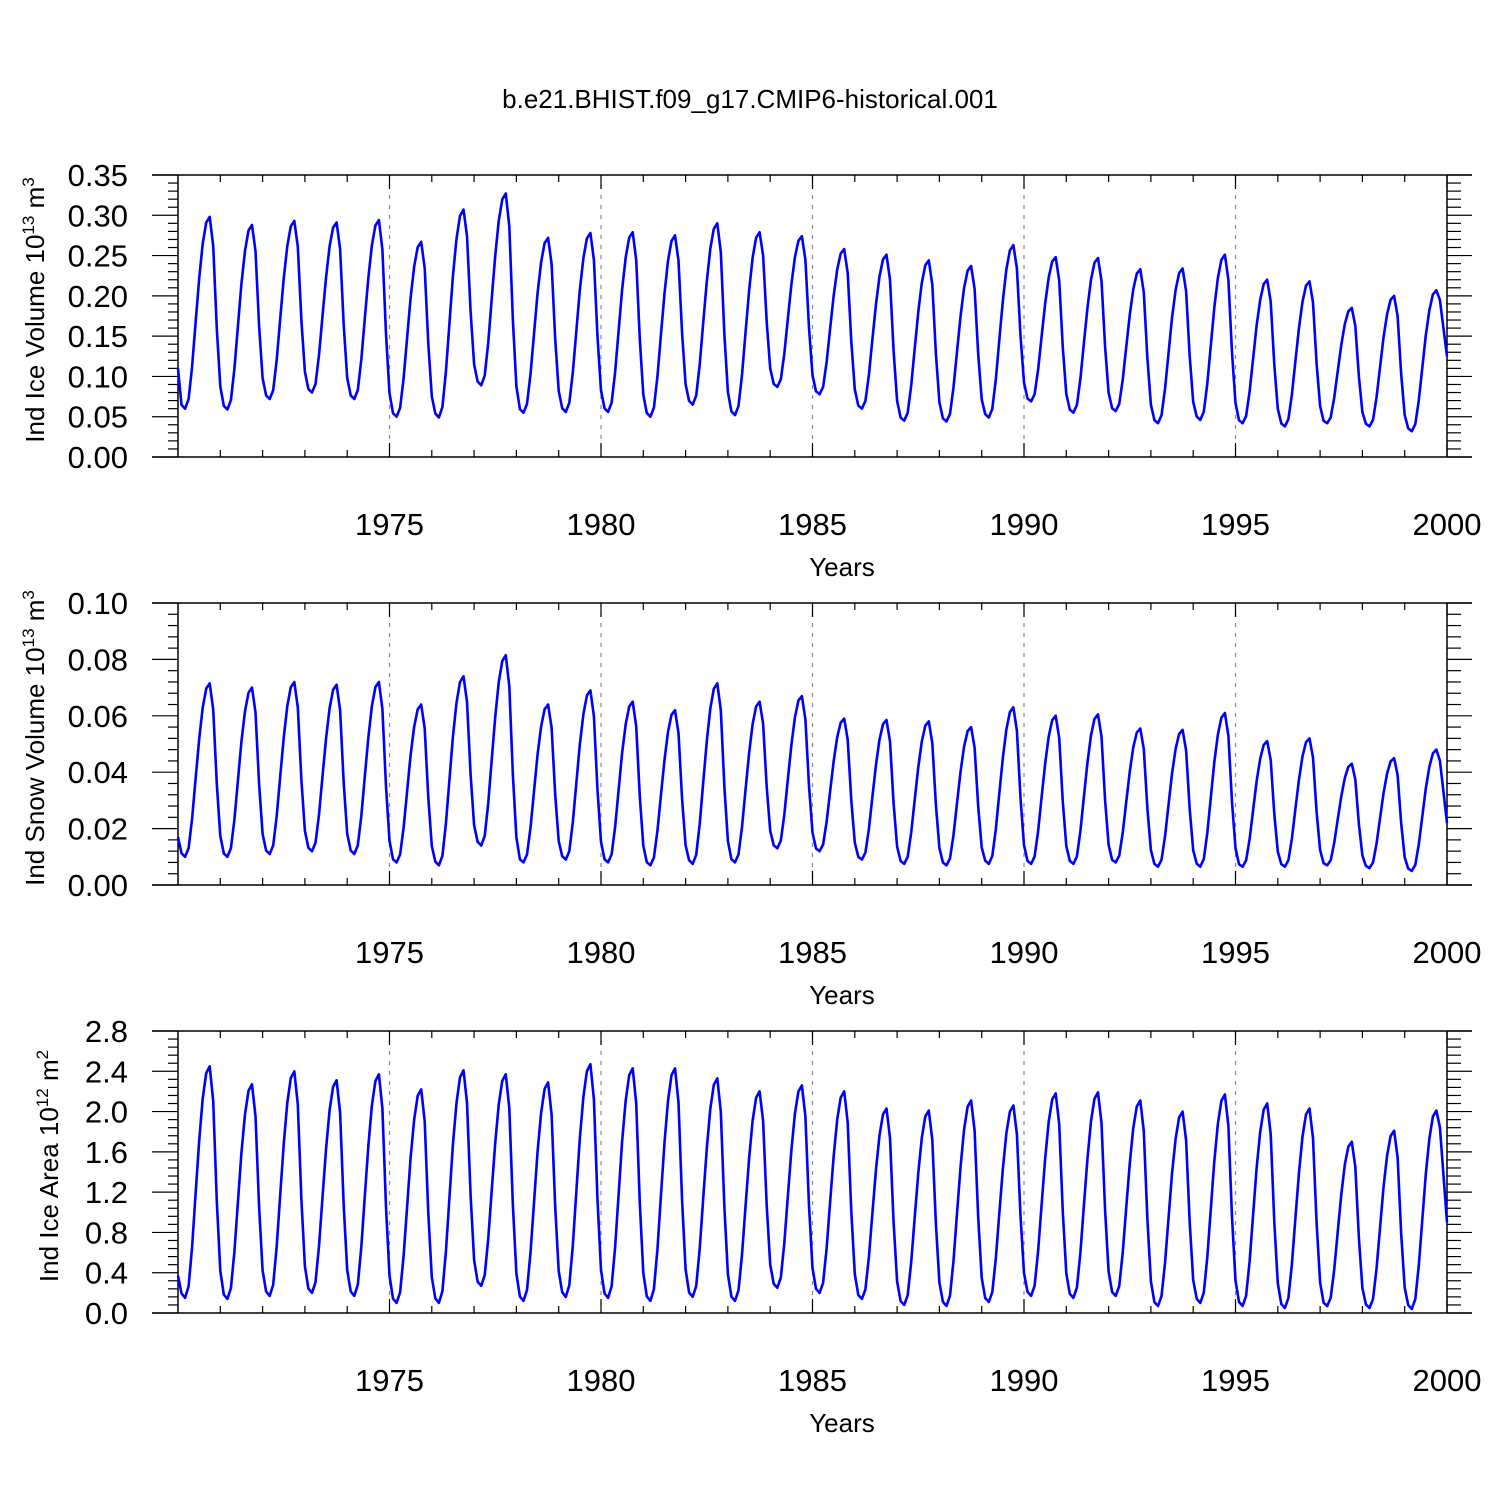 Image resolution: width=1500 pixels, height=1500 pixels. I want to click on y-tick-label: 0.08, so click(98, 659).